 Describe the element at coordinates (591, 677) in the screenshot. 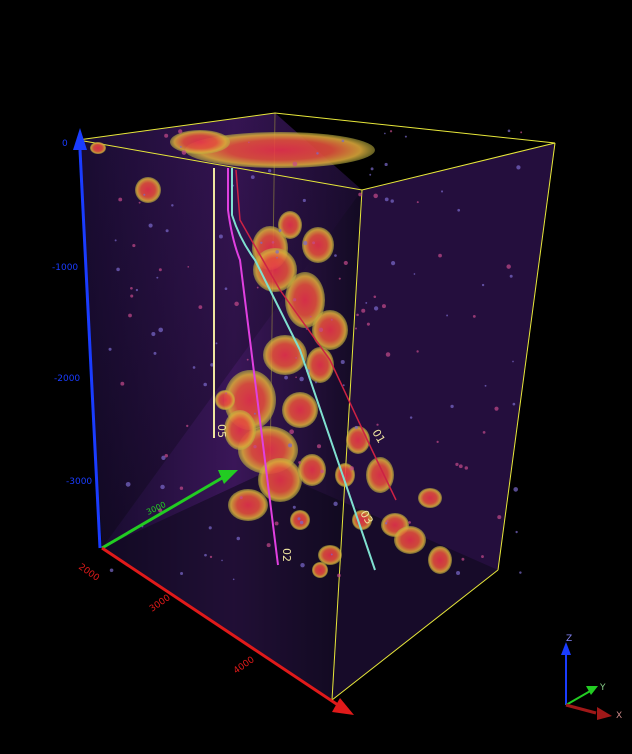

I see `orientation-triad: Z Y X` at that location.